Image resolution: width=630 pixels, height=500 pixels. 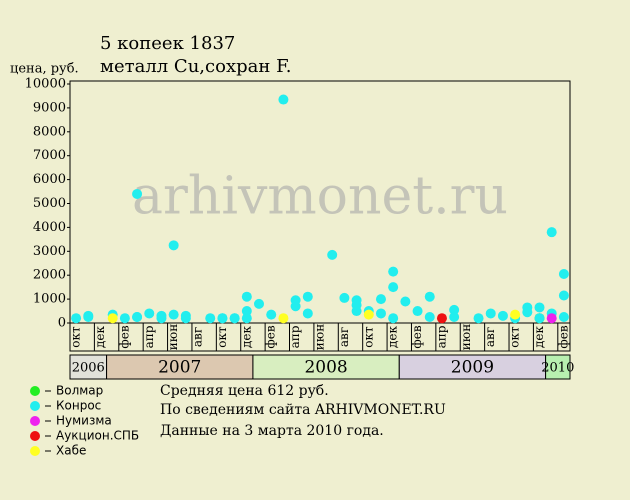 I want to click on year-label: 2006, so click(x=88, y=368).